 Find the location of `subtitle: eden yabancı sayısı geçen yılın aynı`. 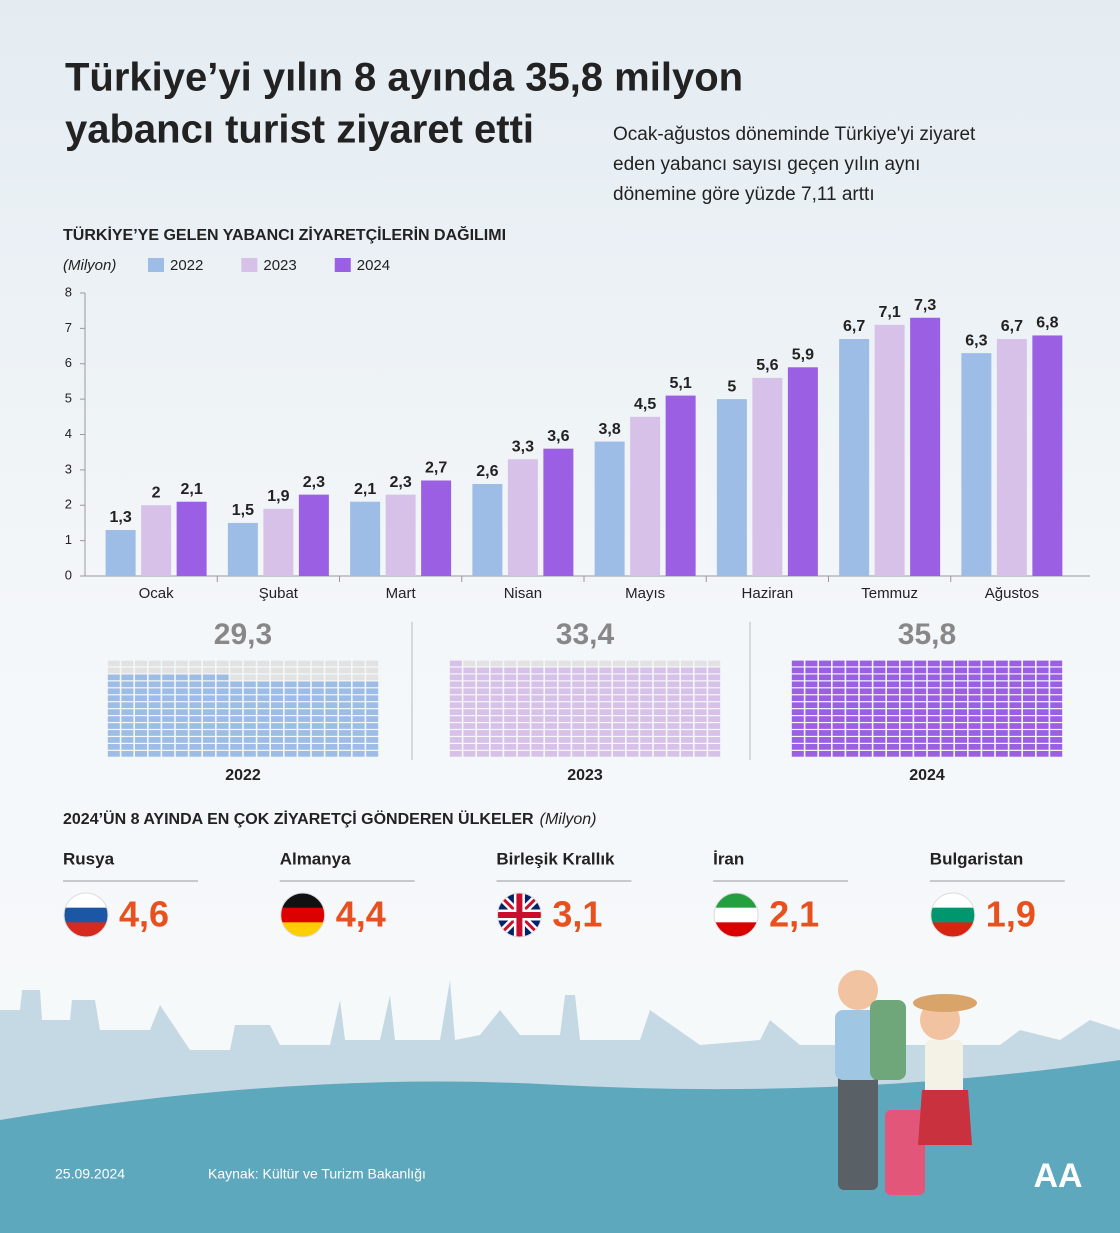

subtitle: eden yabancı sayısı geçen yılın aynı is located at coordinates (766, 164).